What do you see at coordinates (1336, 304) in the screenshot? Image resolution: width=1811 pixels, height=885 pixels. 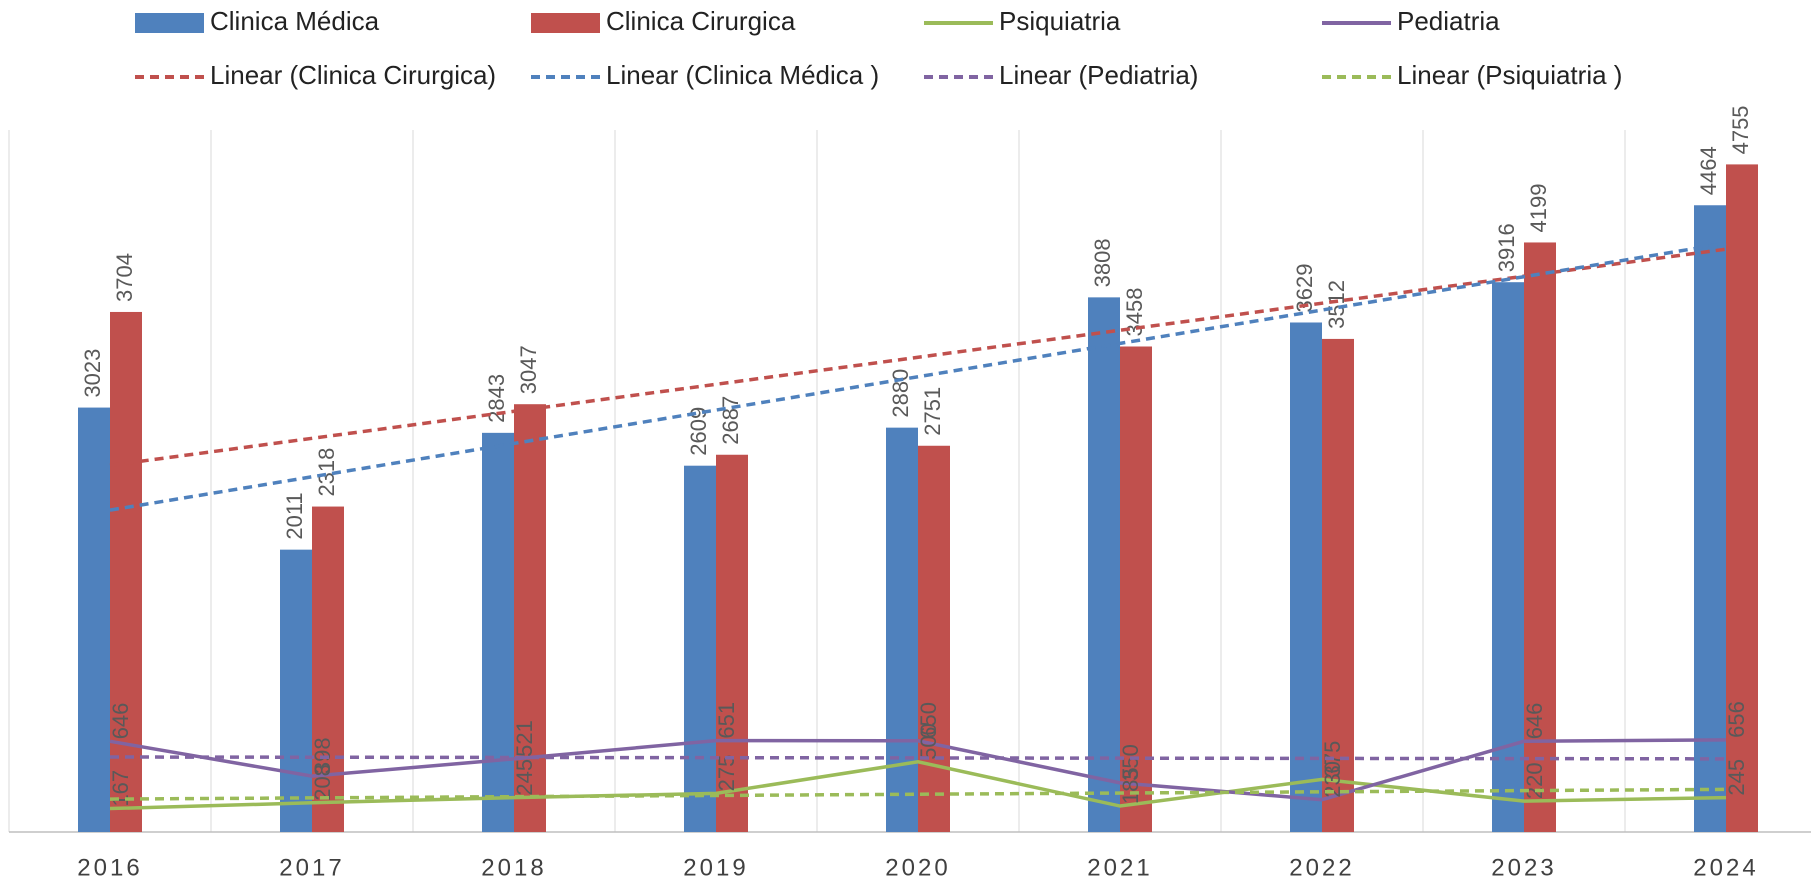 I see `data-label: 3512` at bounding box center [1336, 304].